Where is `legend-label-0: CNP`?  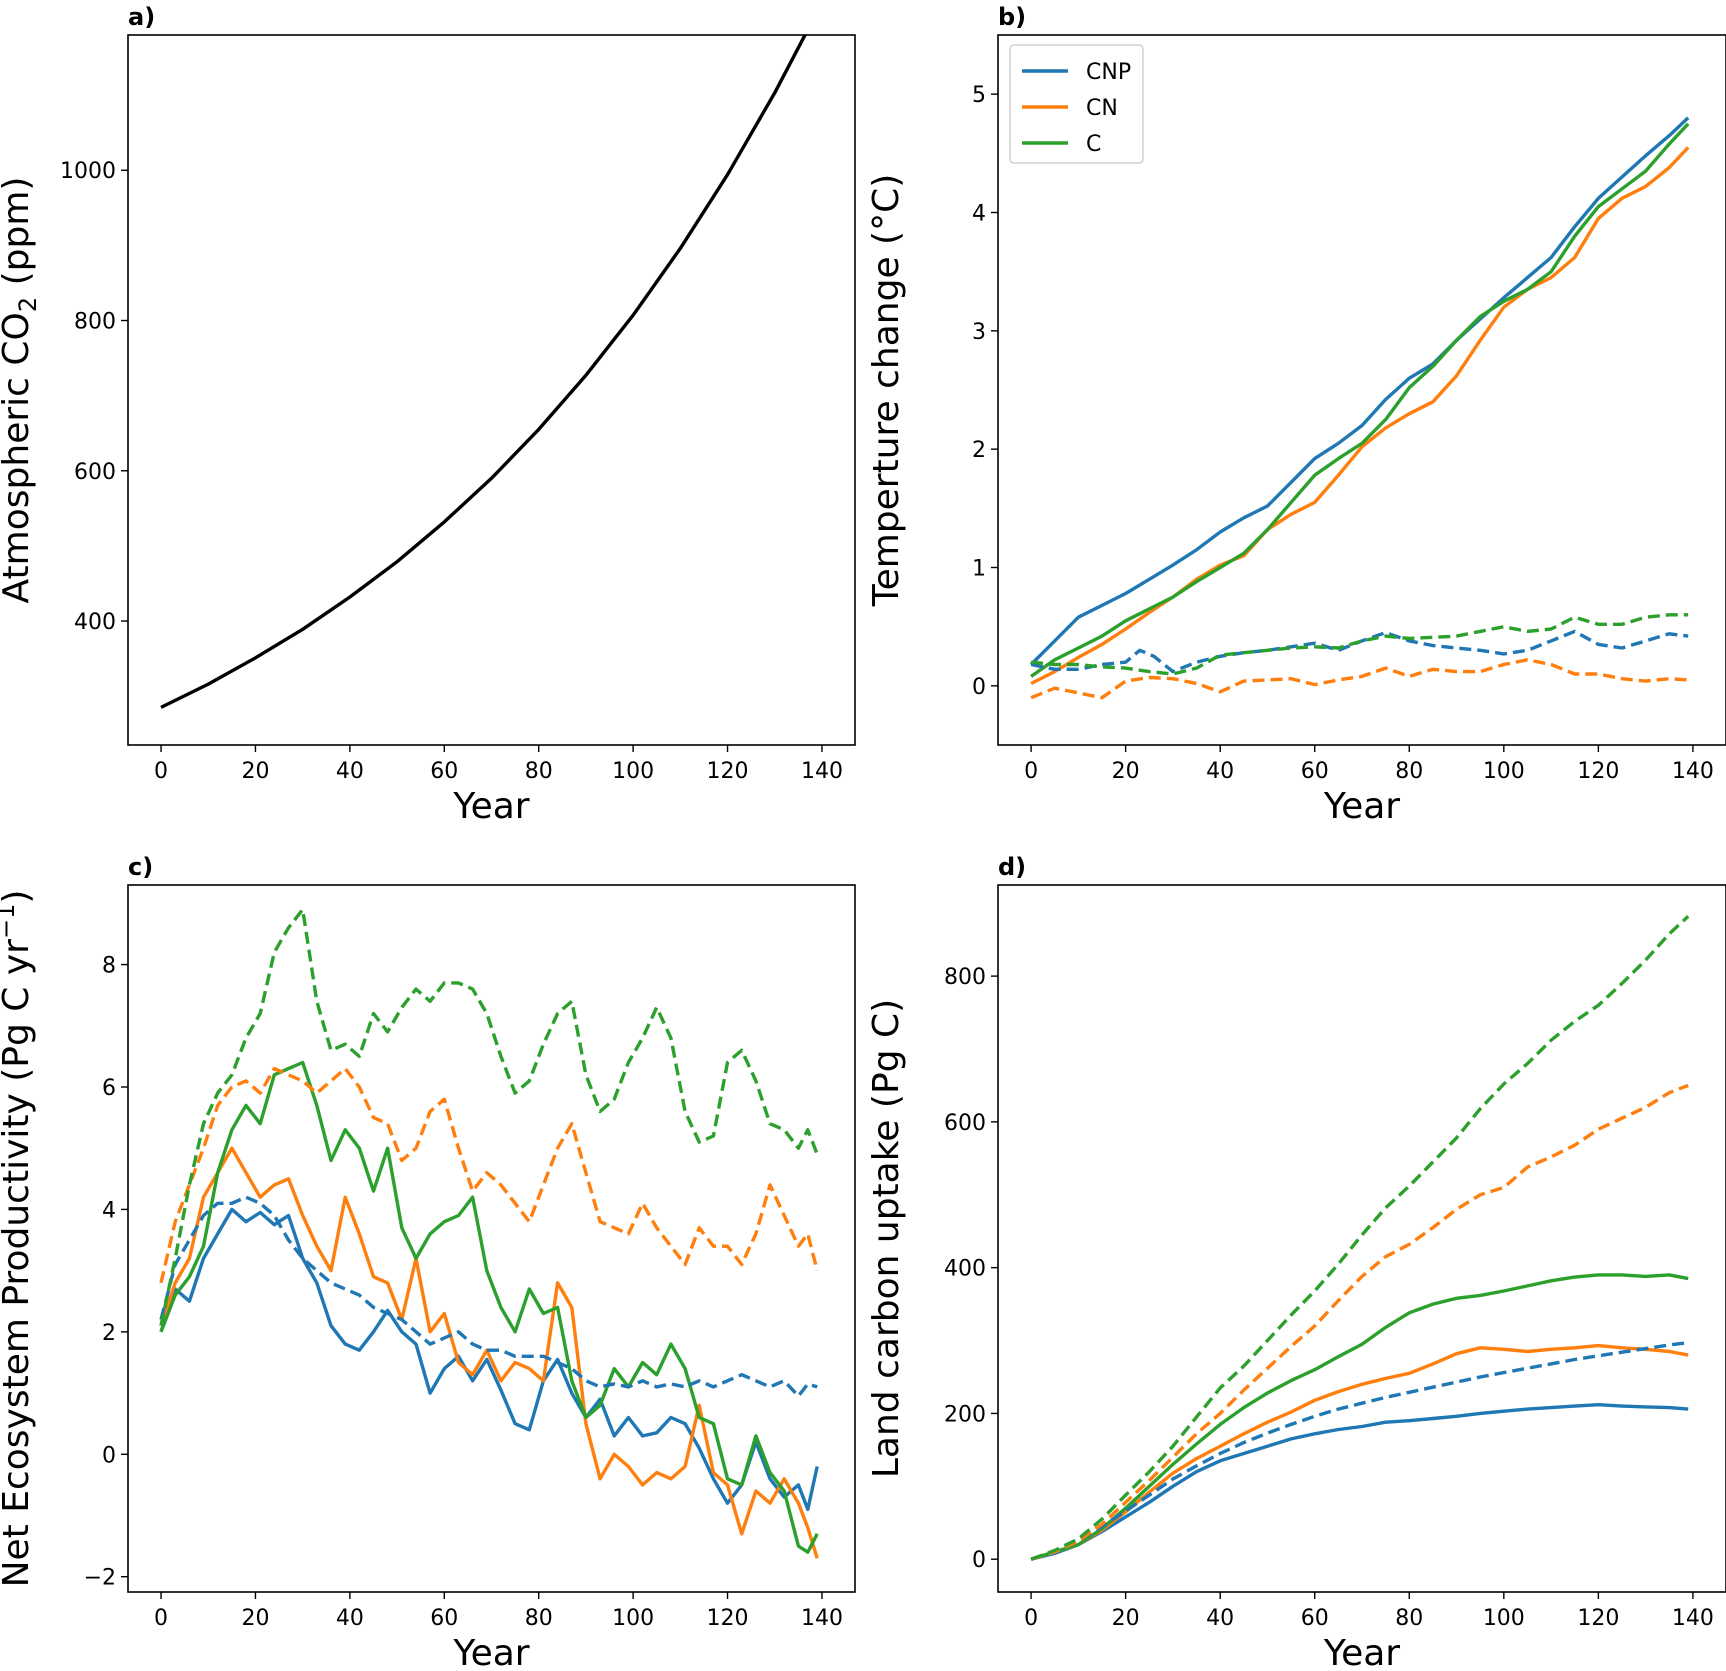 legend-label-0: CNP is located at coordinates (1108, 72).